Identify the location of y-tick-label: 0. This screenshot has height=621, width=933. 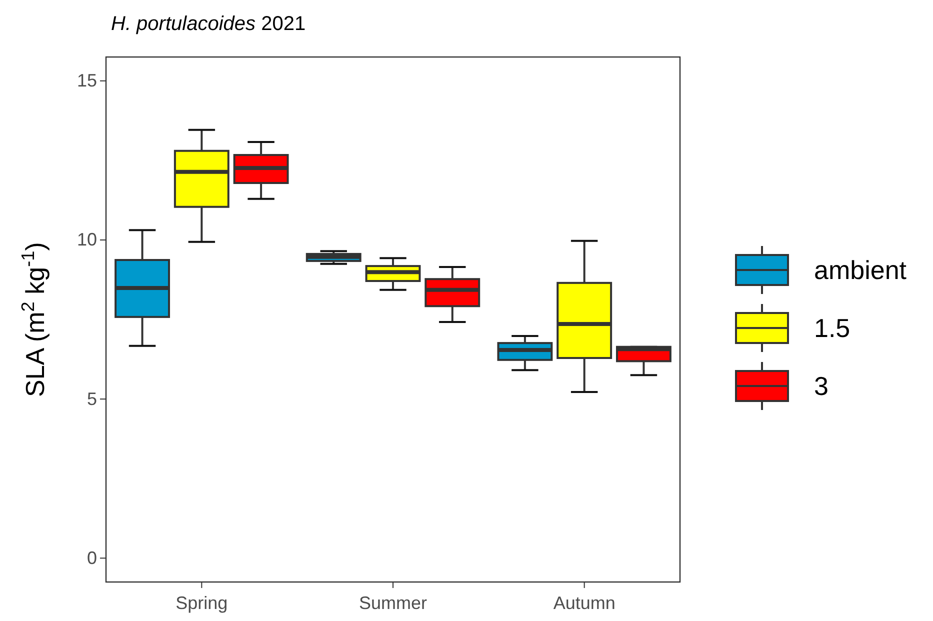
(91, 558).